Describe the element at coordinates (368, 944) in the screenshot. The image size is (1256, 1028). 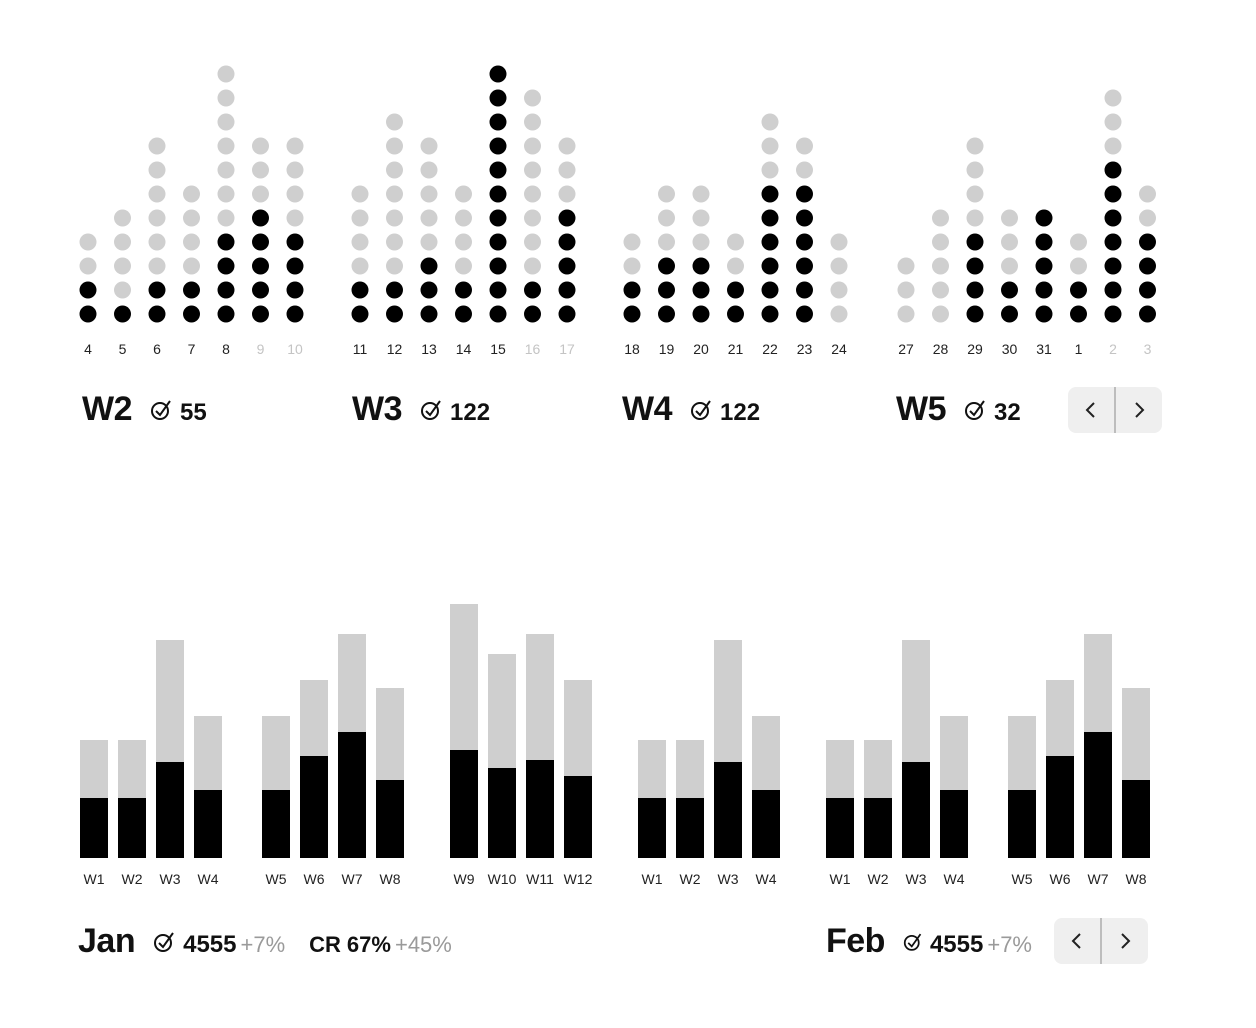
I see `conversion-rate-value: 67%` at that location.